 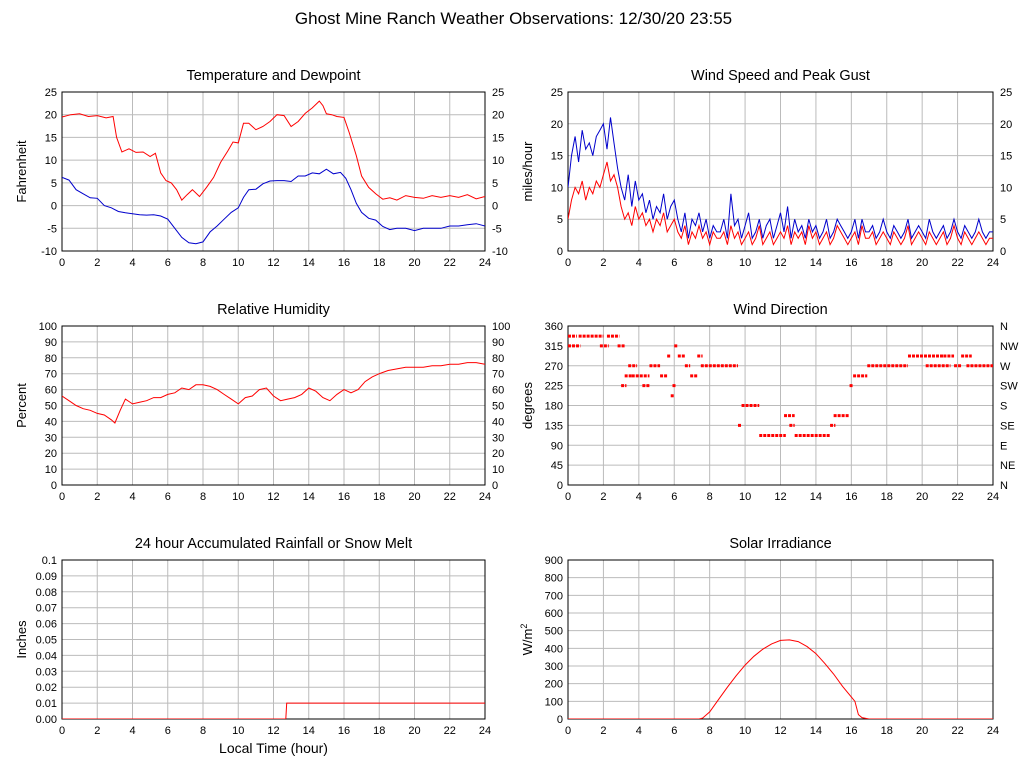 I want to click on right-y-tick-label: SE, so click(x=1007, y=426).